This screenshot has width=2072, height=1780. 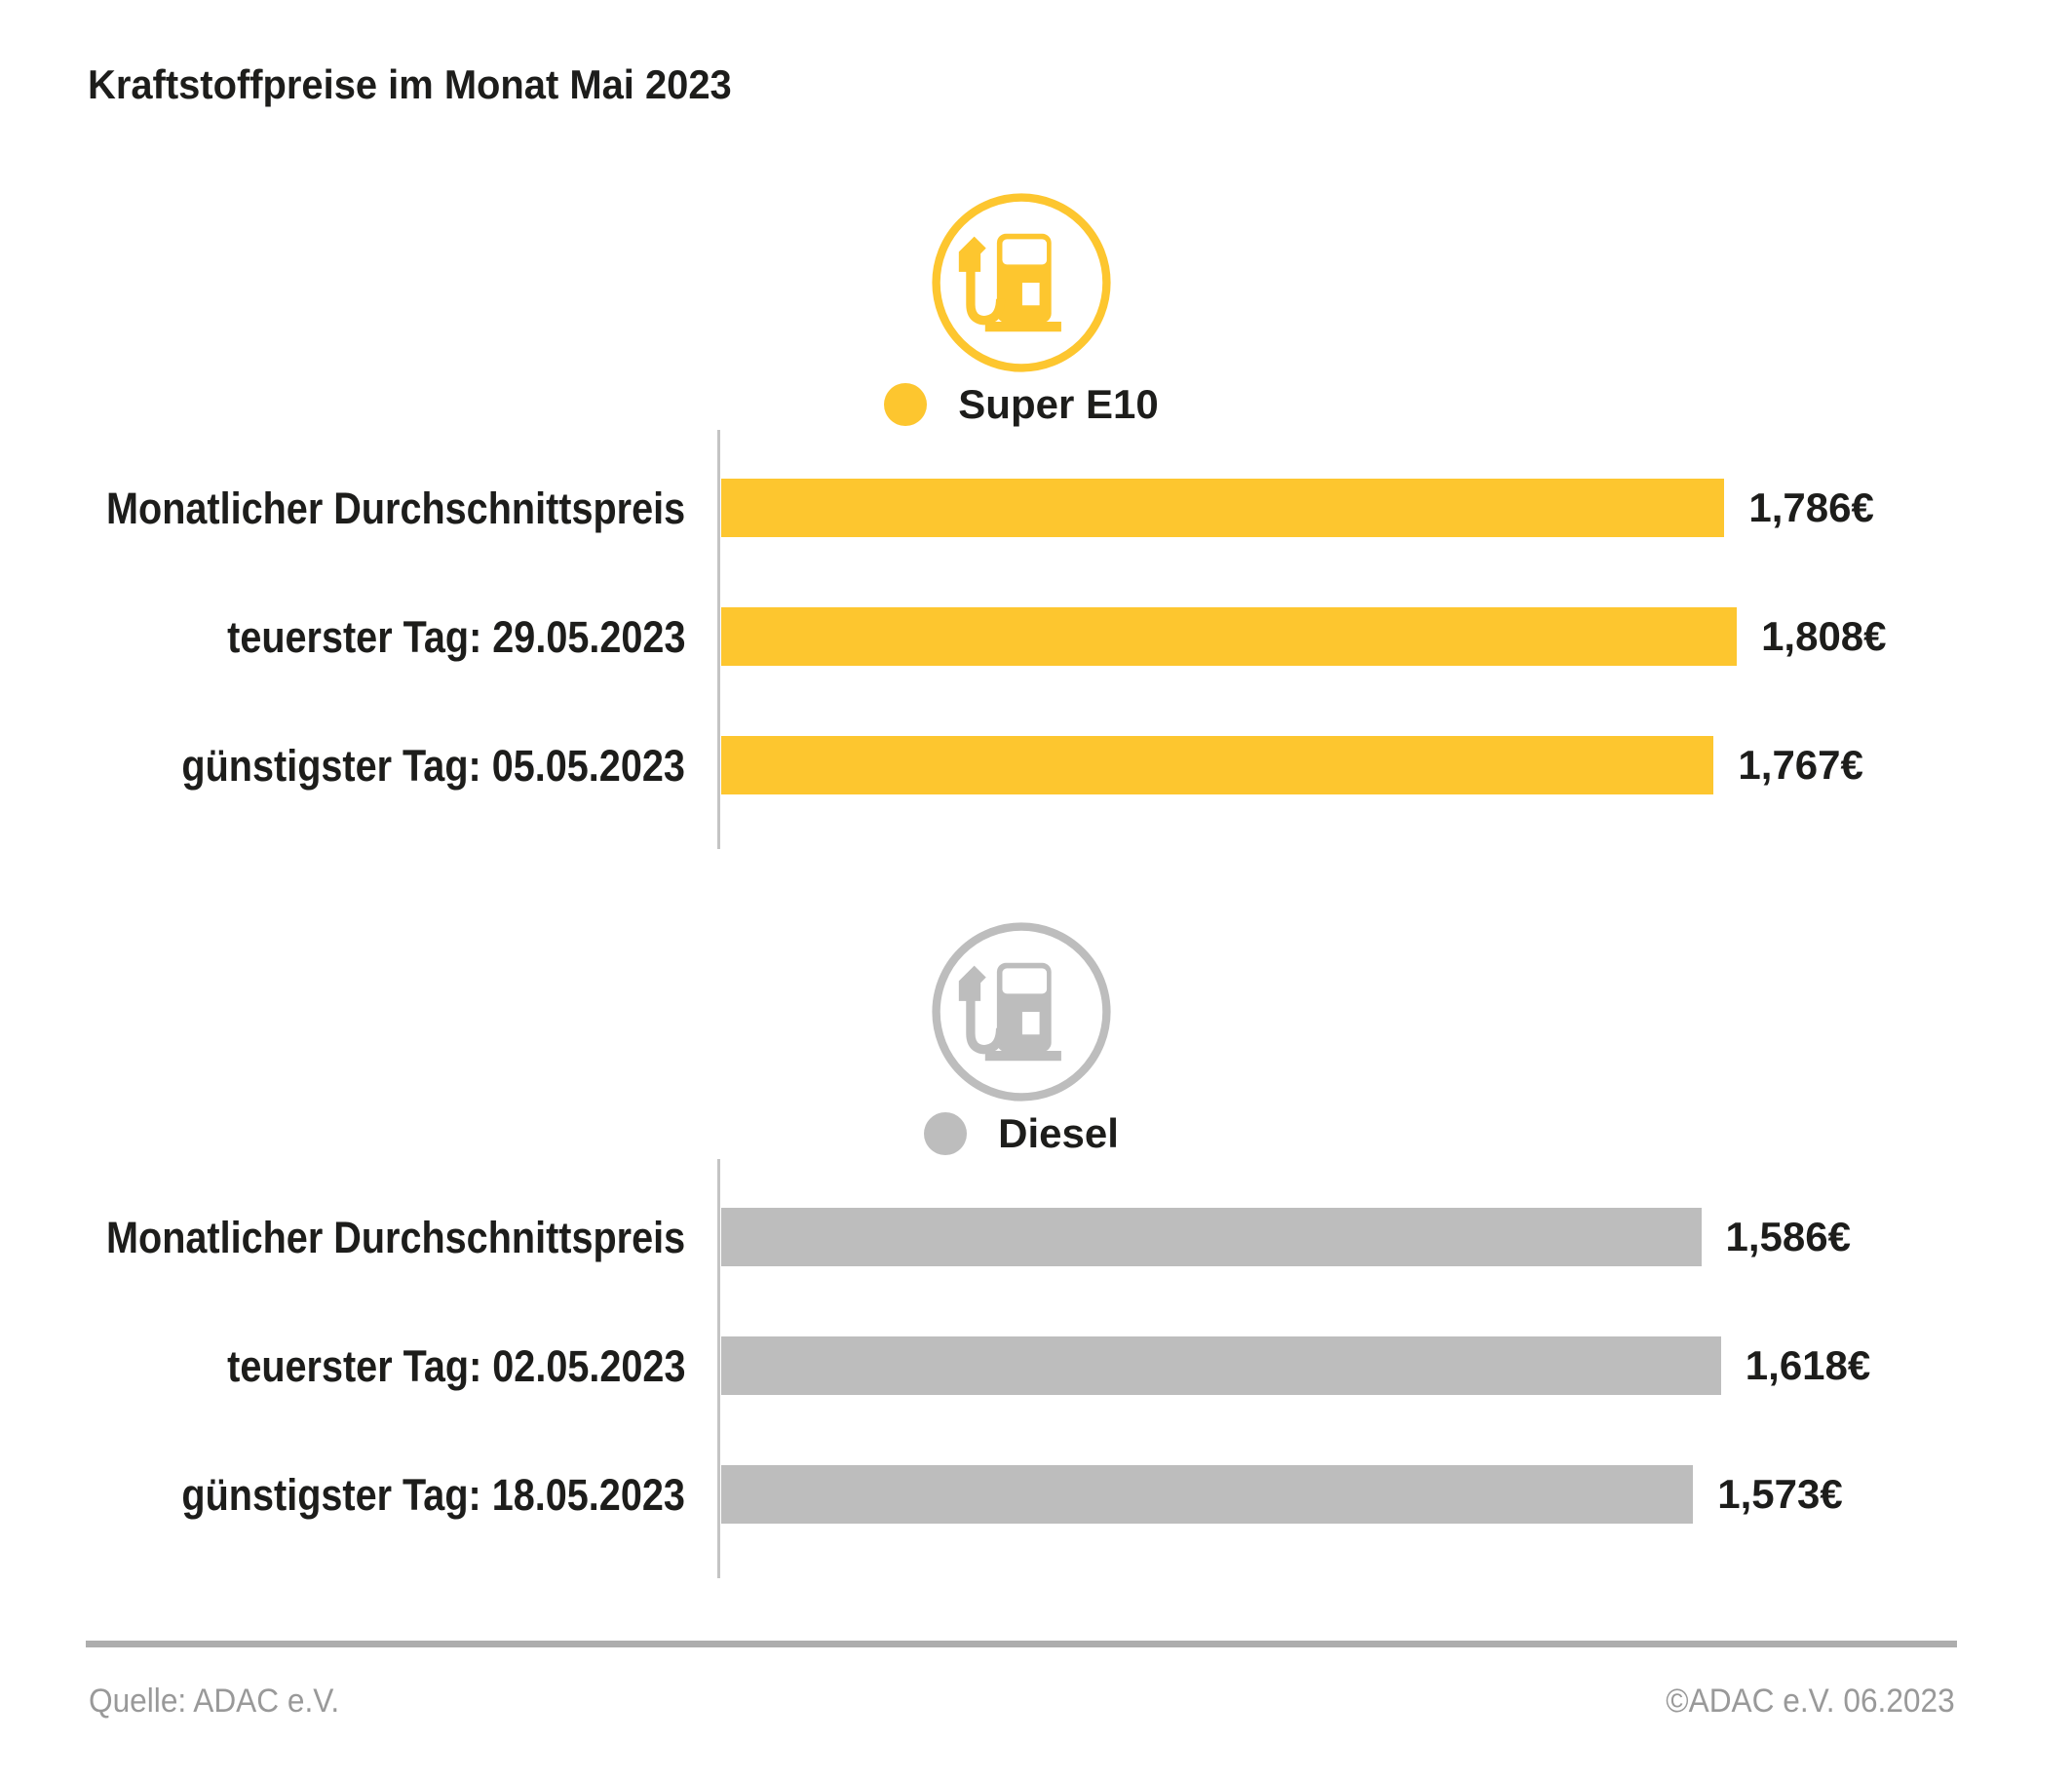 I want to click on category-label-text: teuerster Tag: 29.05.2023, so click(x=455, y=636).